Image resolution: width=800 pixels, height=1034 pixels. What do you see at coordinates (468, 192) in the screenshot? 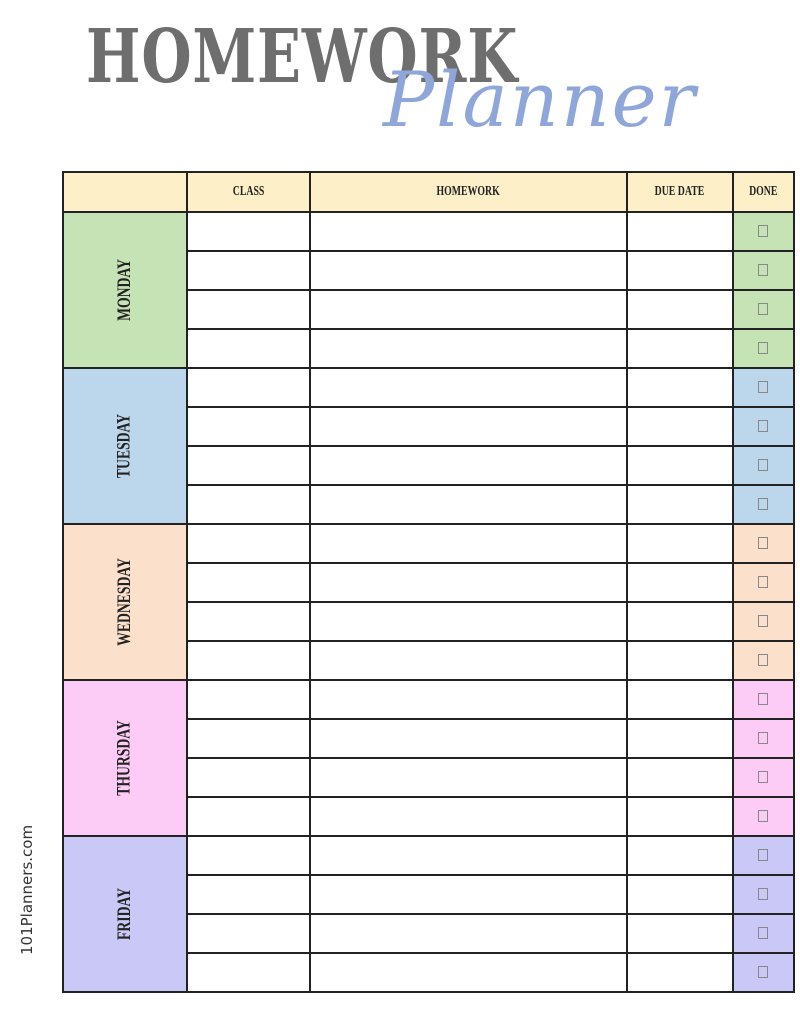
I see `header-homework: HOMEWORK` at bounding box center [468, 192].